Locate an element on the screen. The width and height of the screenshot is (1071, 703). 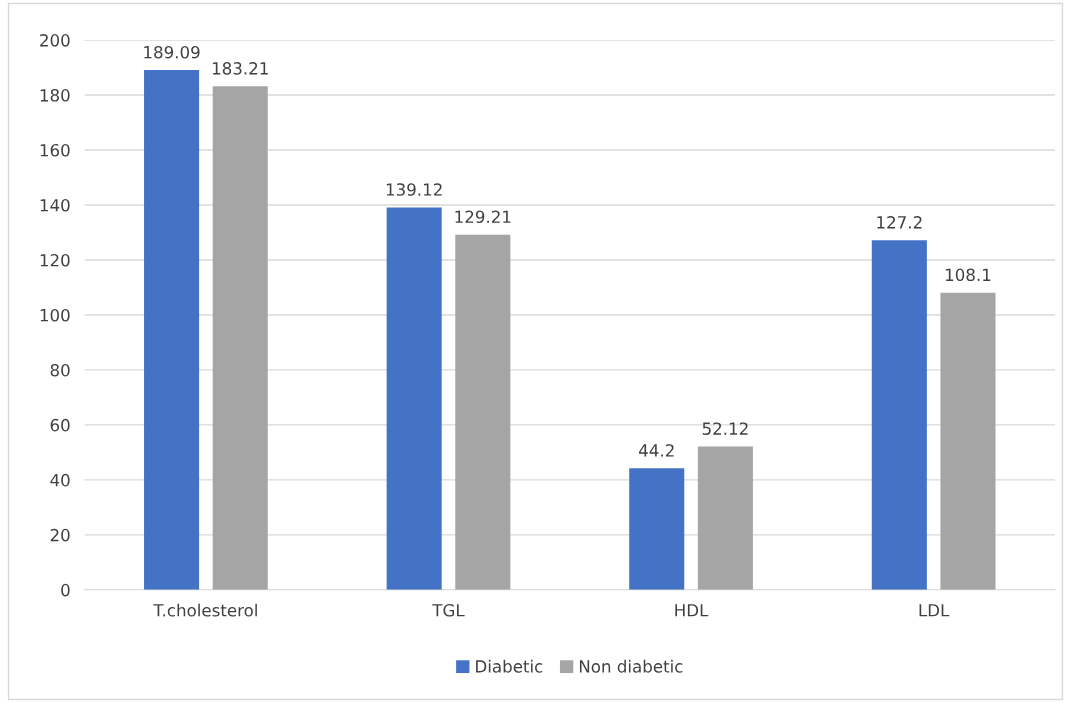
y-tick-label: 140 is located at coordinates (55, 205).